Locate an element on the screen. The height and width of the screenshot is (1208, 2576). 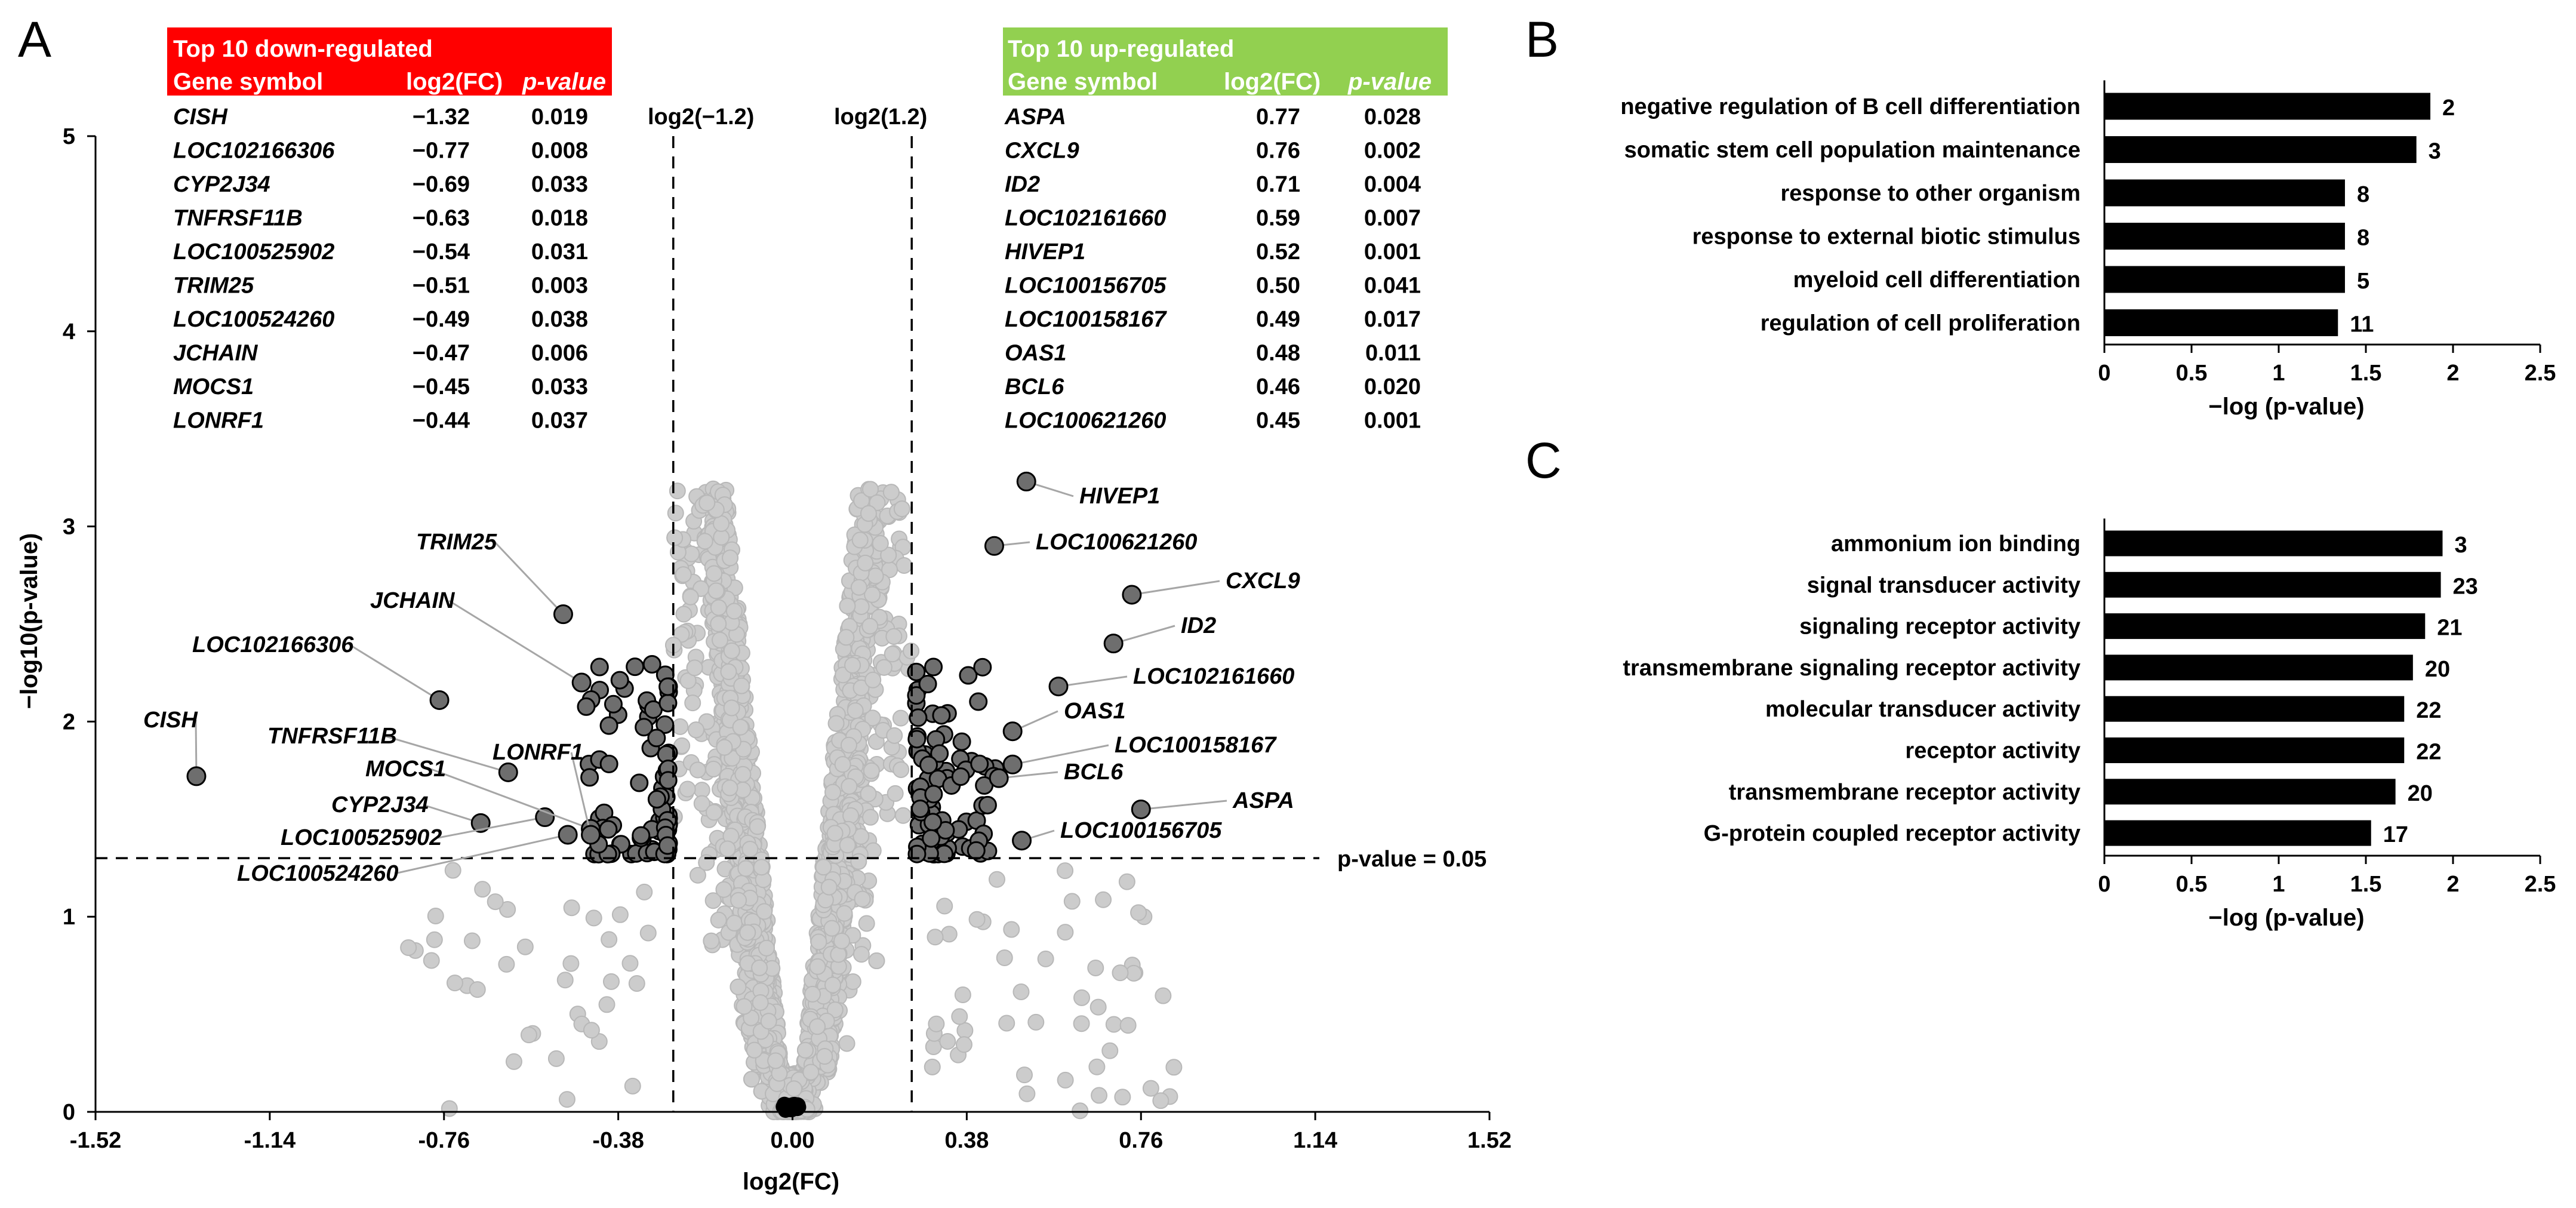
down-table-col-p: p-value is located at coordinates (564, 82).